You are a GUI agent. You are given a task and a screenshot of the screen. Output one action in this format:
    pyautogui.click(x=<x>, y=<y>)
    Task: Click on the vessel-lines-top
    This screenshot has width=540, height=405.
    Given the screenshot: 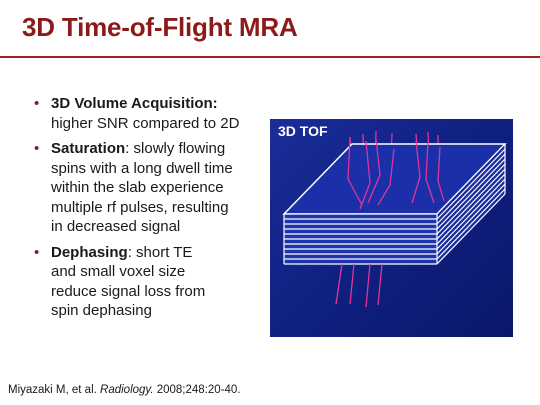 What is the action you would take?
    pyautogui.click(x=396, y=173)
    